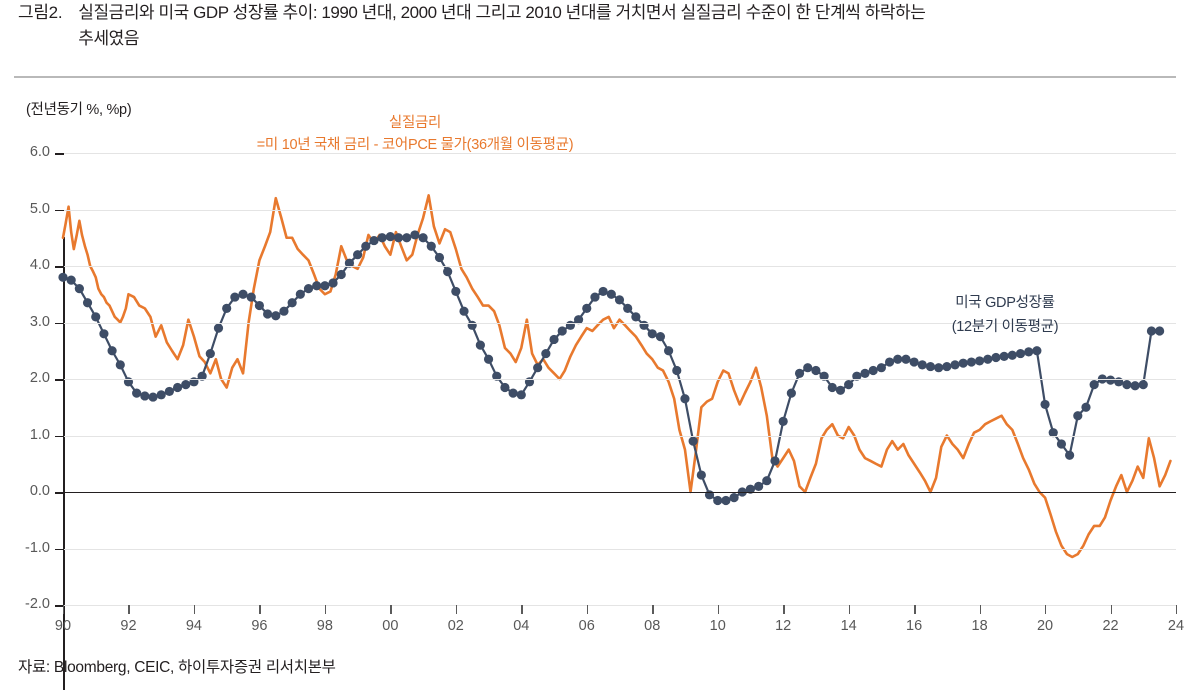 The width and height of the screenshot is (1189, 695). Describe the element at coordinates (652, 626) in the screenshot. I see `x-axis-label-08: 08` at that location.